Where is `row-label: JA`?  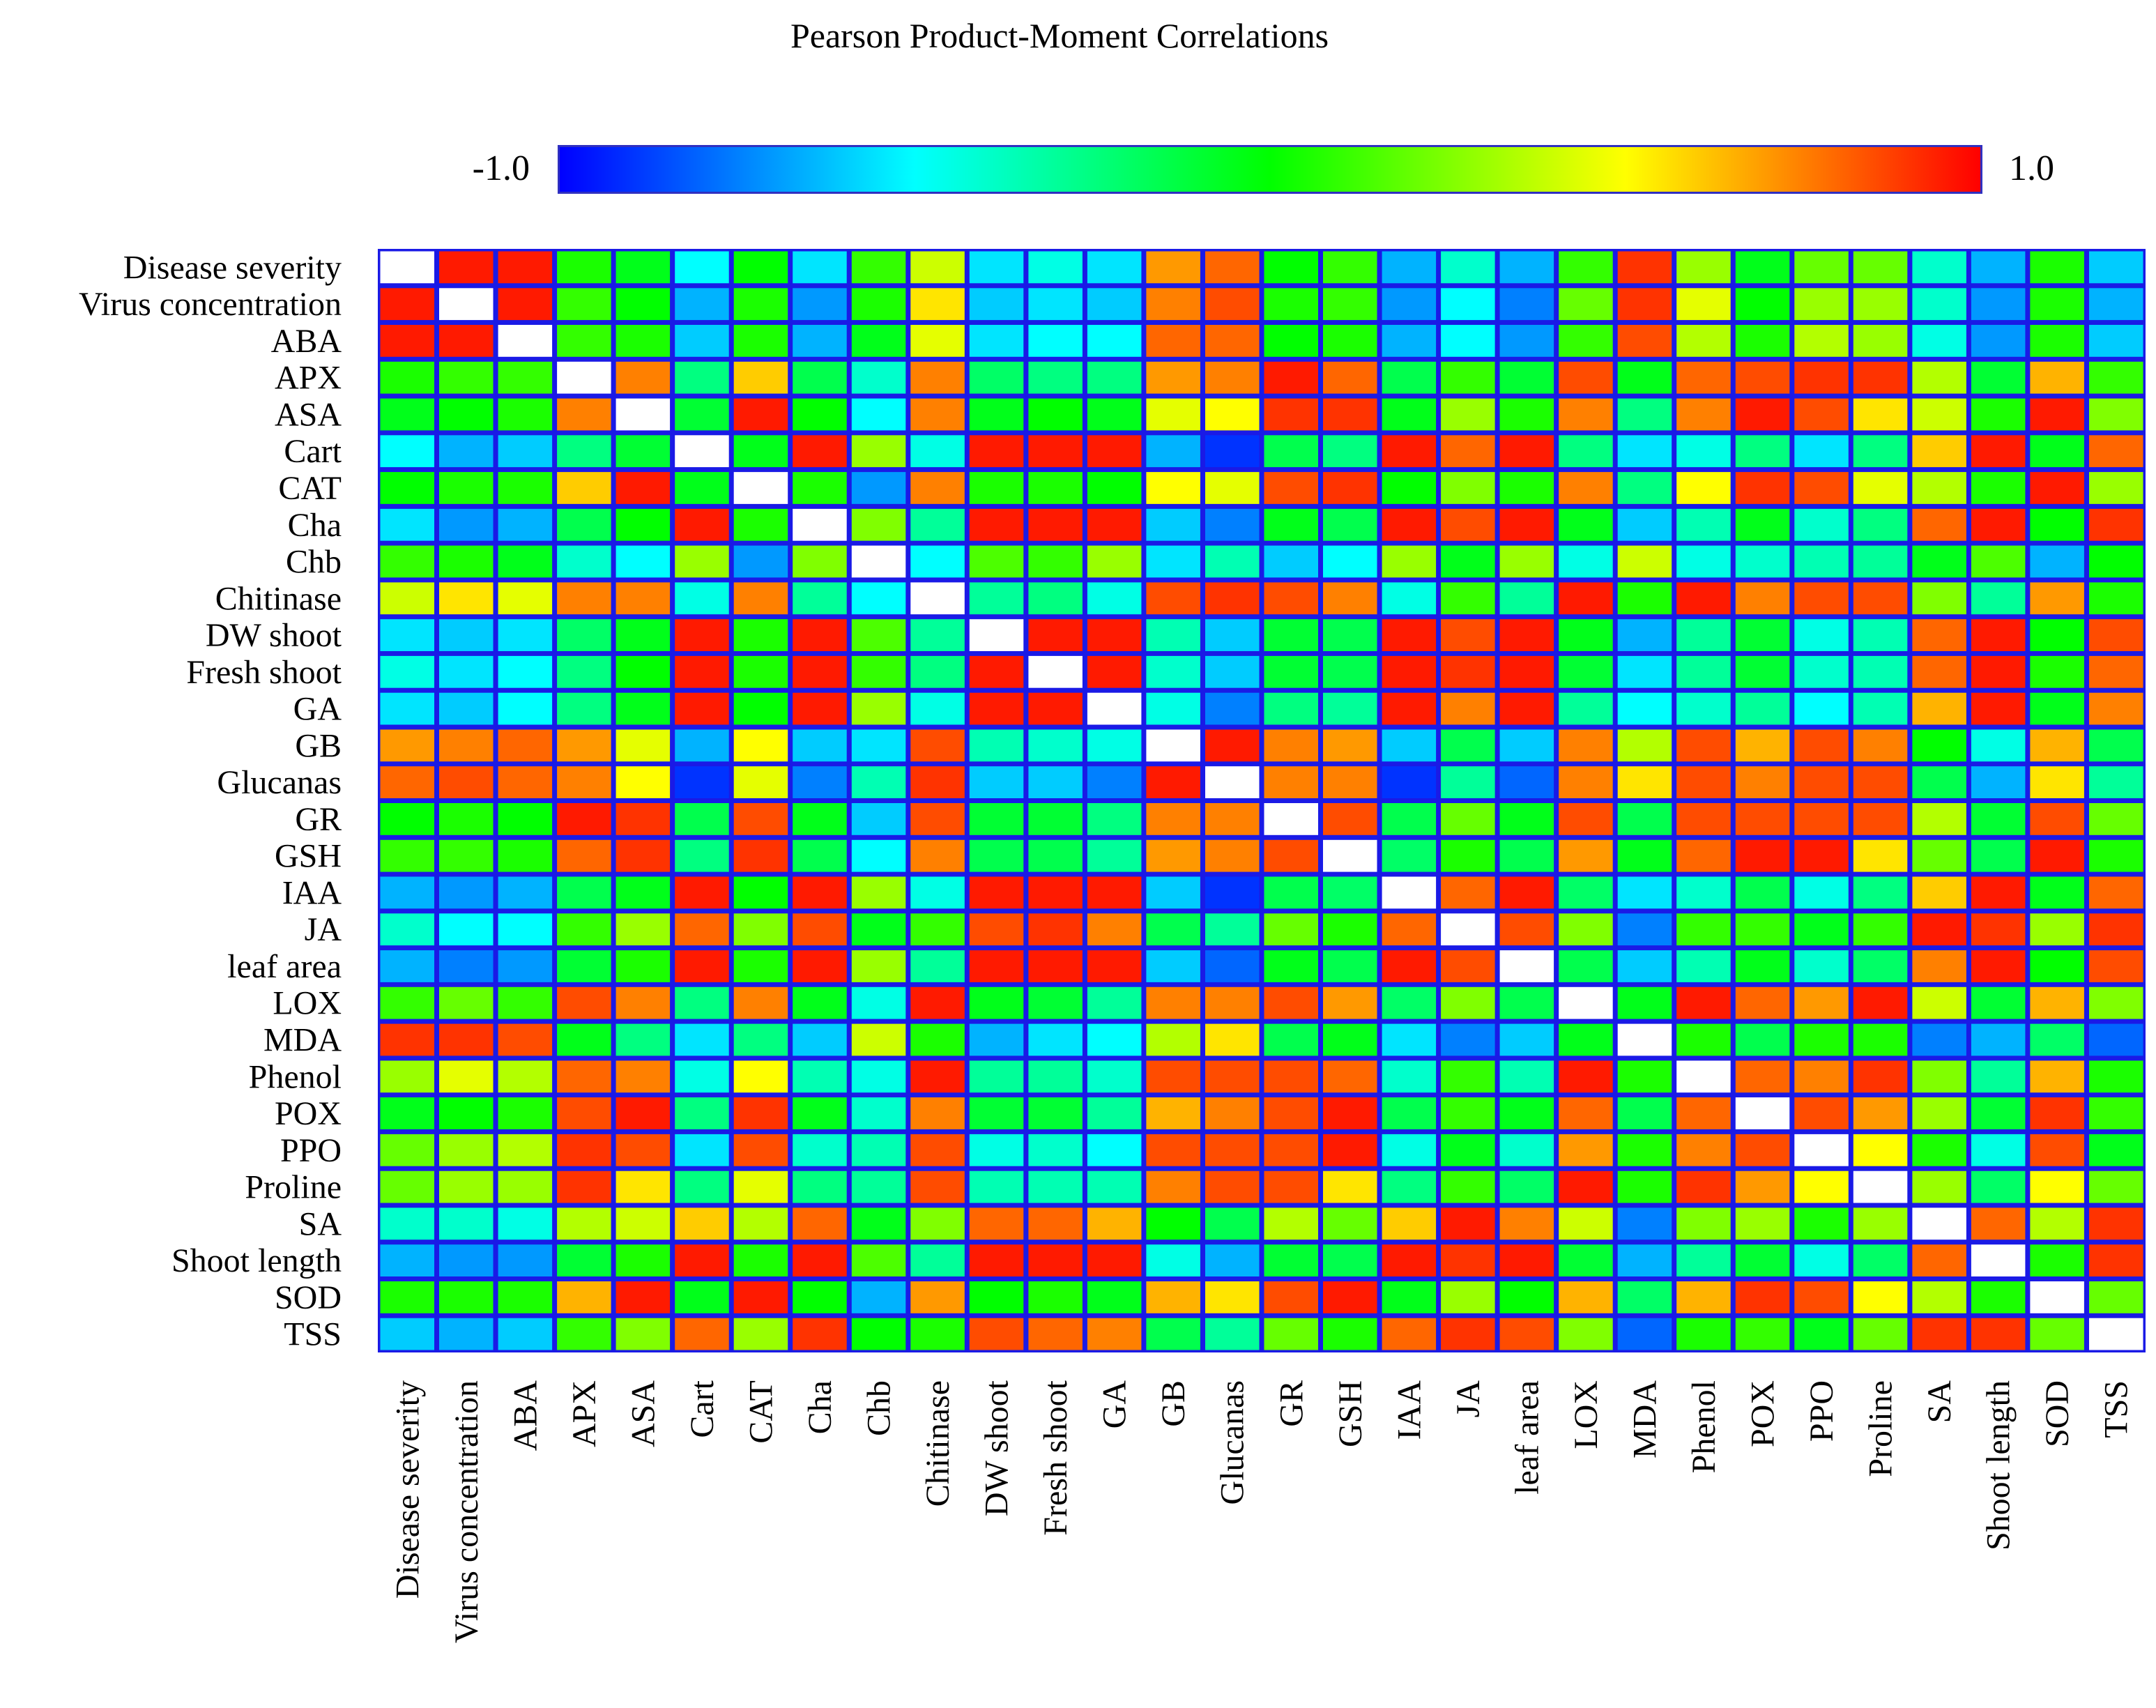
row-label: JA is located at coordinates (323, 929).